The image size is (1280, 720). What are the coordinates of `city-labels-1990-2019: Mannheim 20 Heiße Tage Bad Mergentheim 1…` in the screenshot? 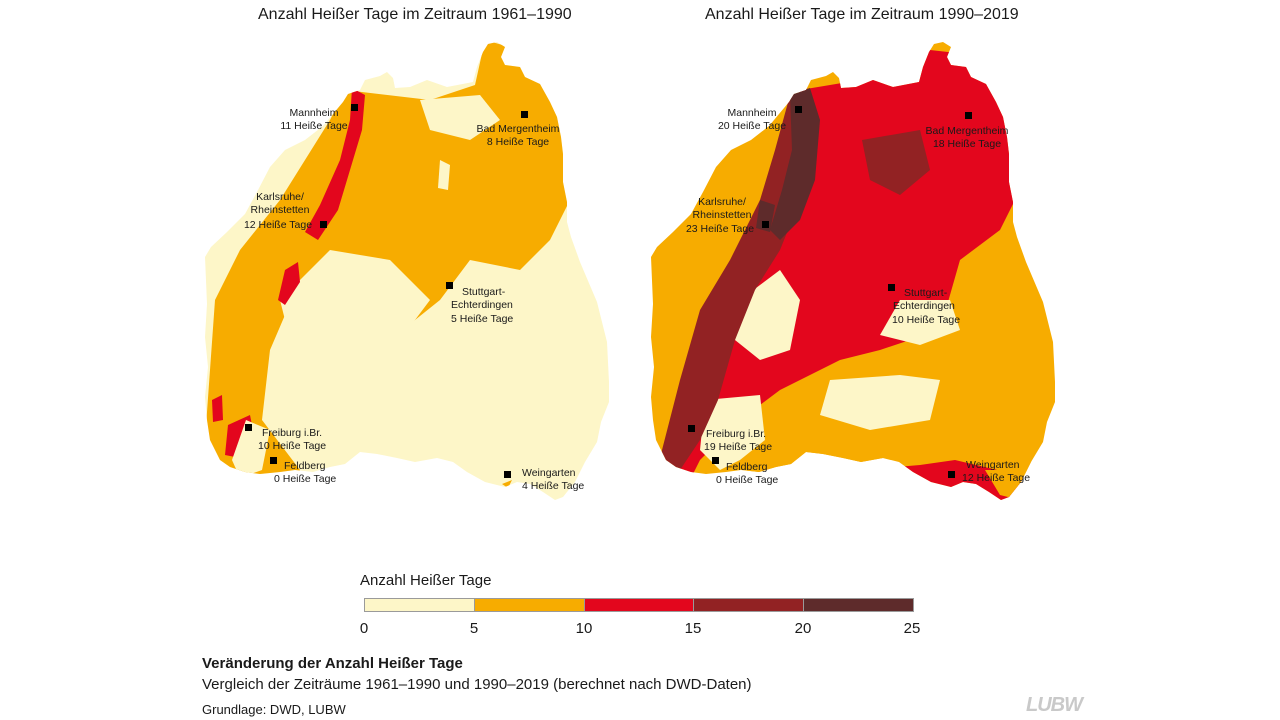 It's located at (858, 296).